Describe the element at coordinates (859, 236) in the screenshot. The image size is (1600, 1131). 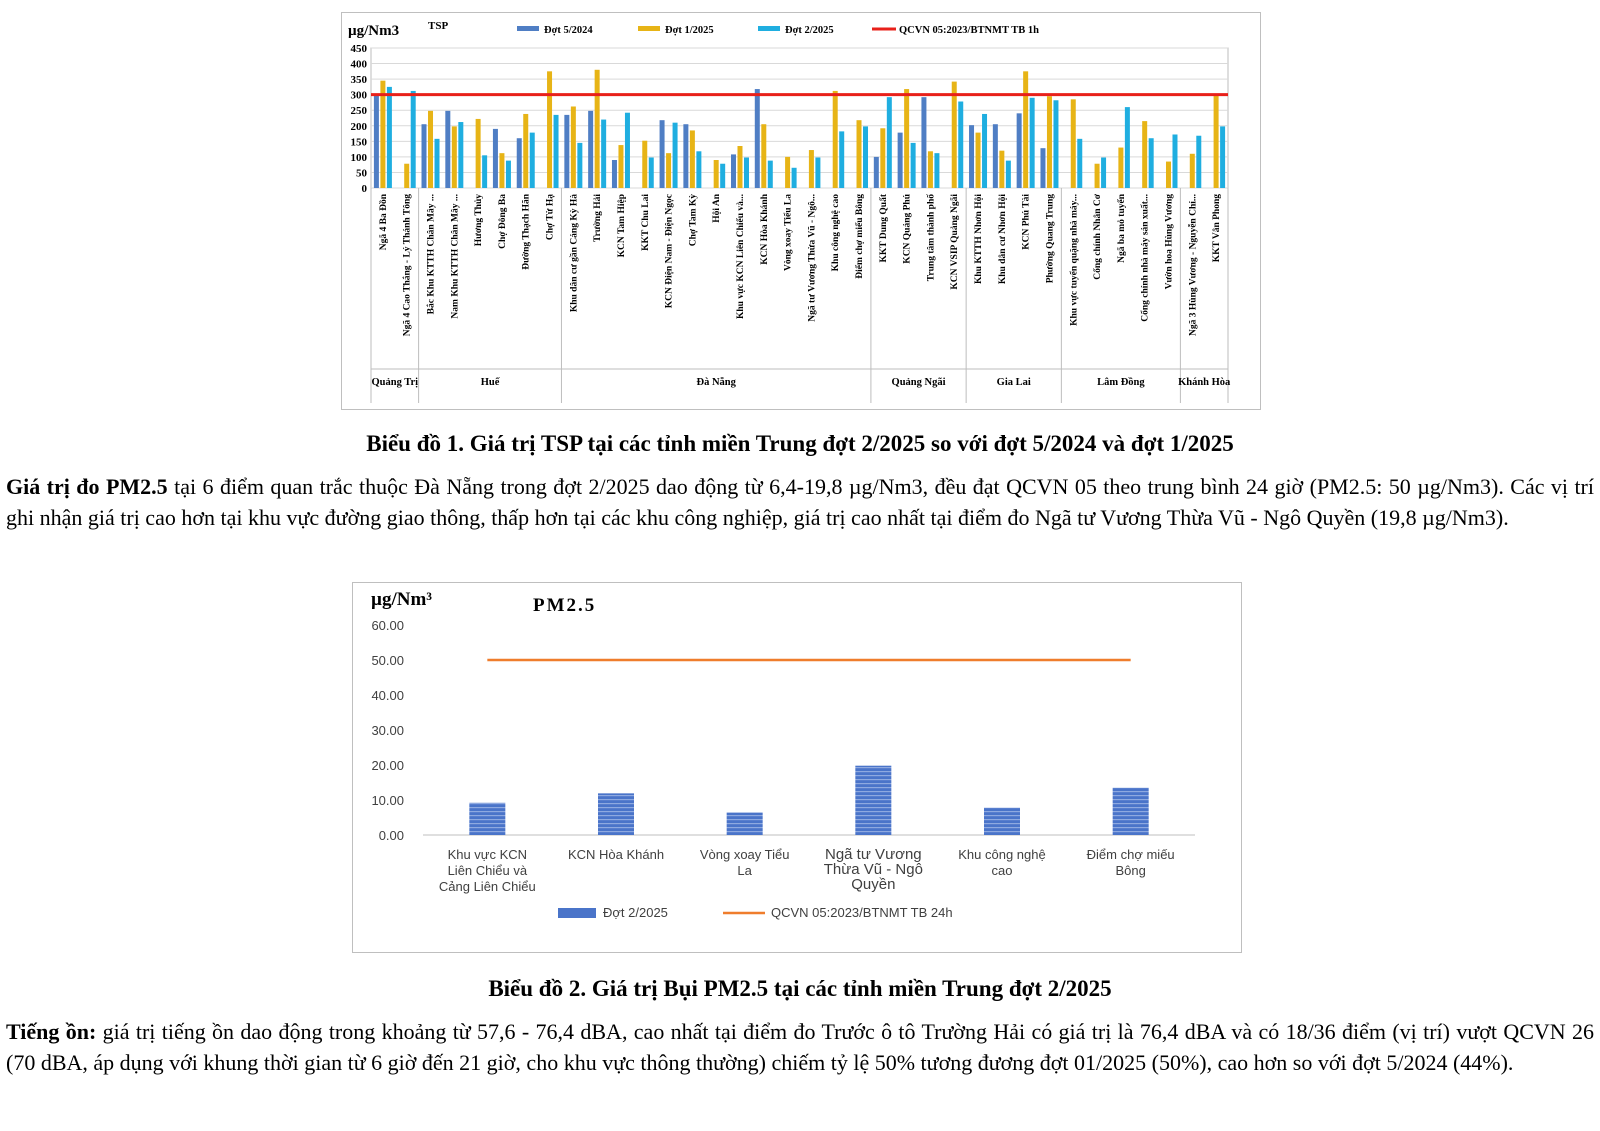
I see `category-label: Điểm chợ miếu Bông` at that location.